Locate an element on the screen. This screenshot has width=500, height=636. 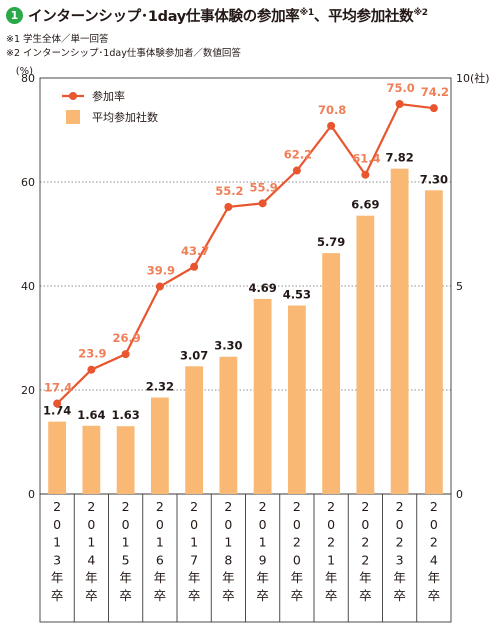
line-value-label: 39.9 is located at coordinates (161, 271).